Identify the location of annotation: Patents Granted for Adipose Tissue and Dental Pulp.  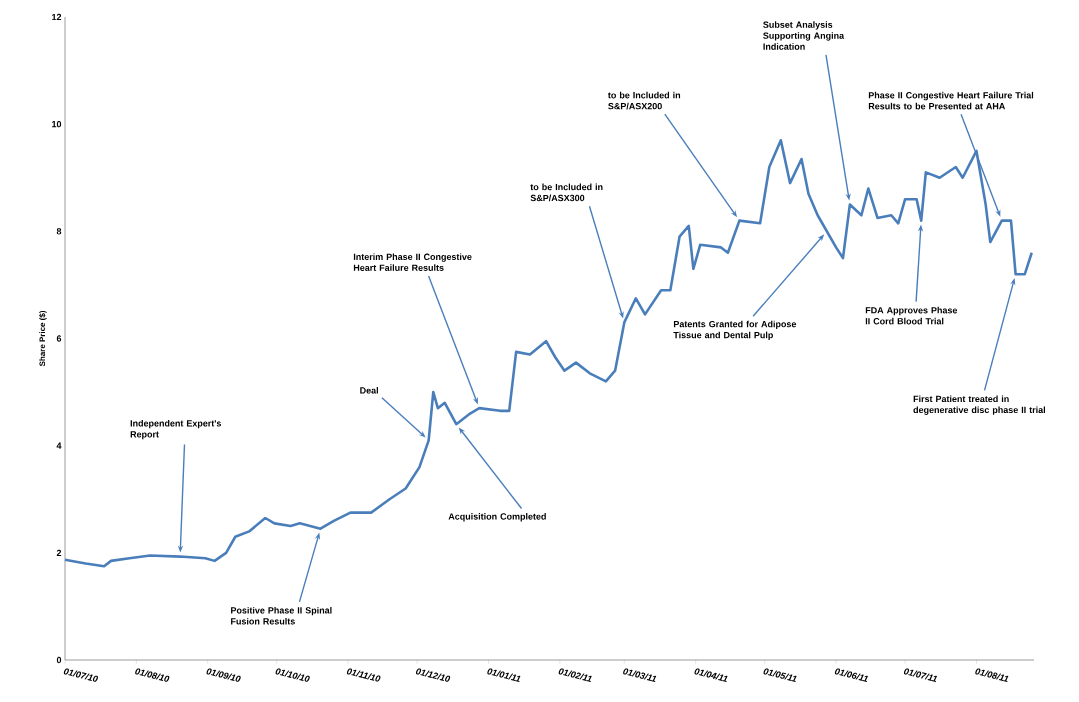
(735, 330).